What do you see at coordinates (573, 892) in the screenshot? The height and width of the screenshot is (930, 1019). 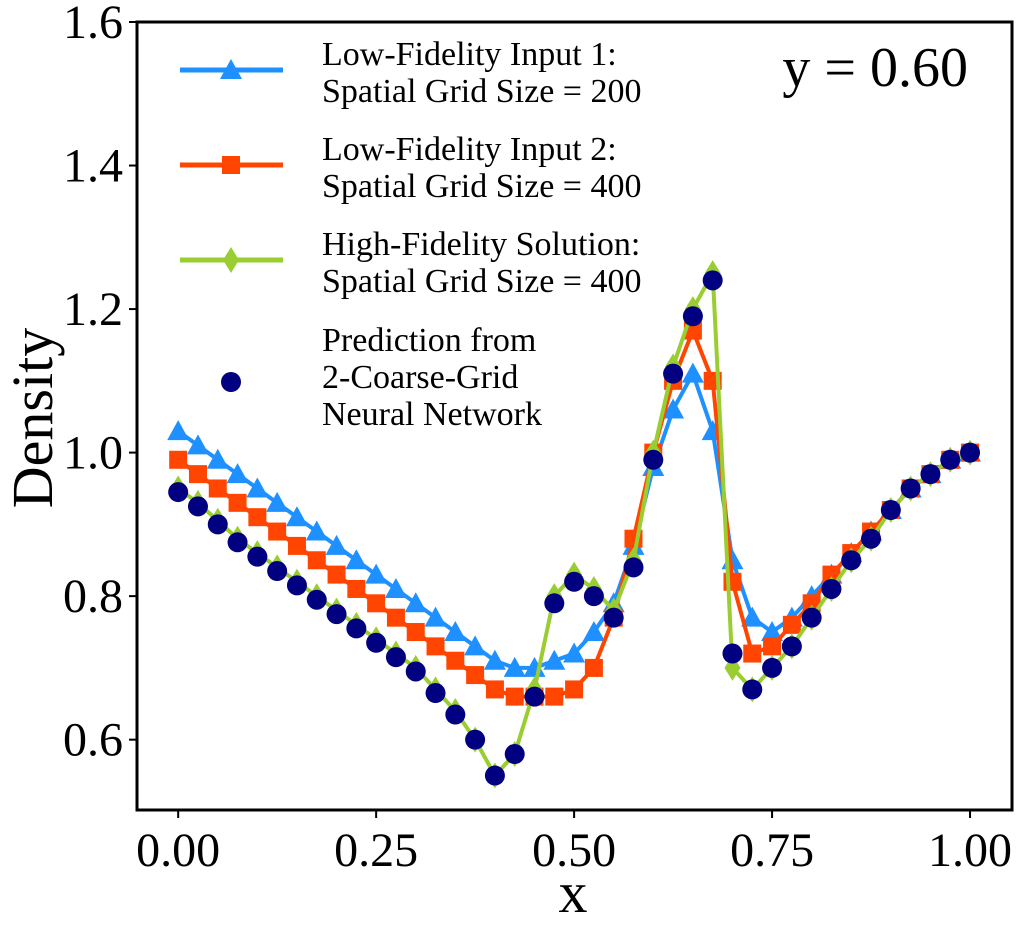 I see `x-axis-label: x` at bounding box center [573, 892].